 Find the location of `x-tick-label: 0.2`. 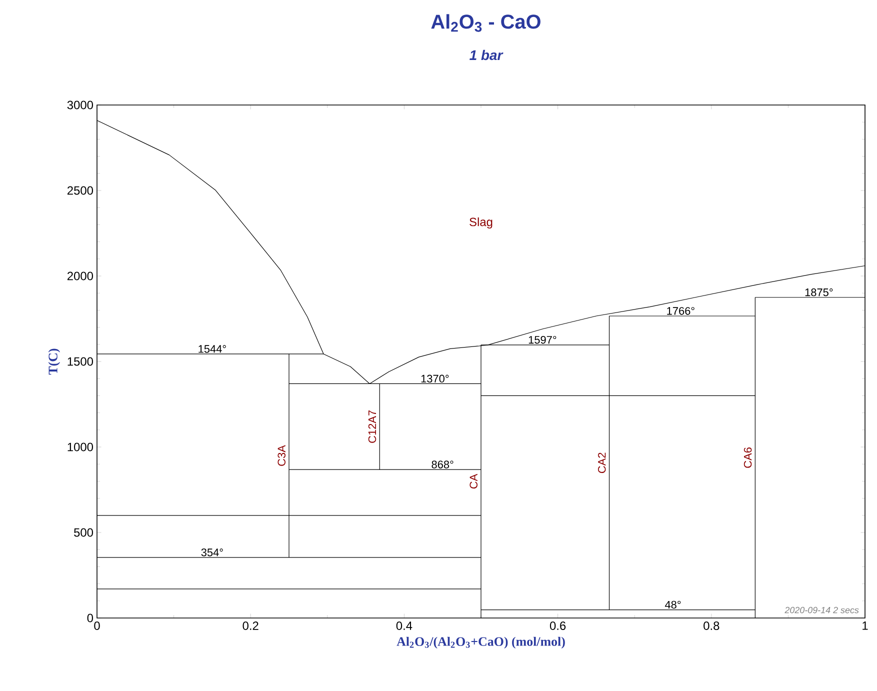

x-tick-label: 0.2 is located at coordinates (250, 626).